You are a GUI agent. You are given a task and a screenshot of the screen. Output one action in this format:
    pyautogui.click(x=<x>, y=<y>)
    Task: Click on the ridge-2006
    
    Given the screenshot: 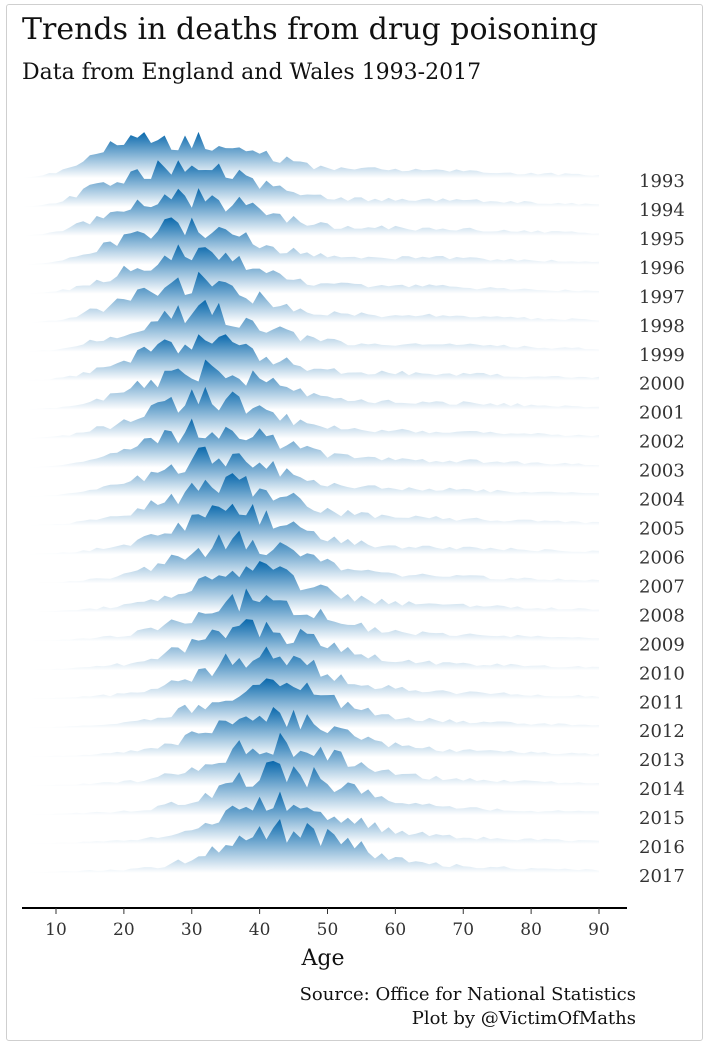 What is the action you would take?
    pyautogui.click(x=311, y=529)
    